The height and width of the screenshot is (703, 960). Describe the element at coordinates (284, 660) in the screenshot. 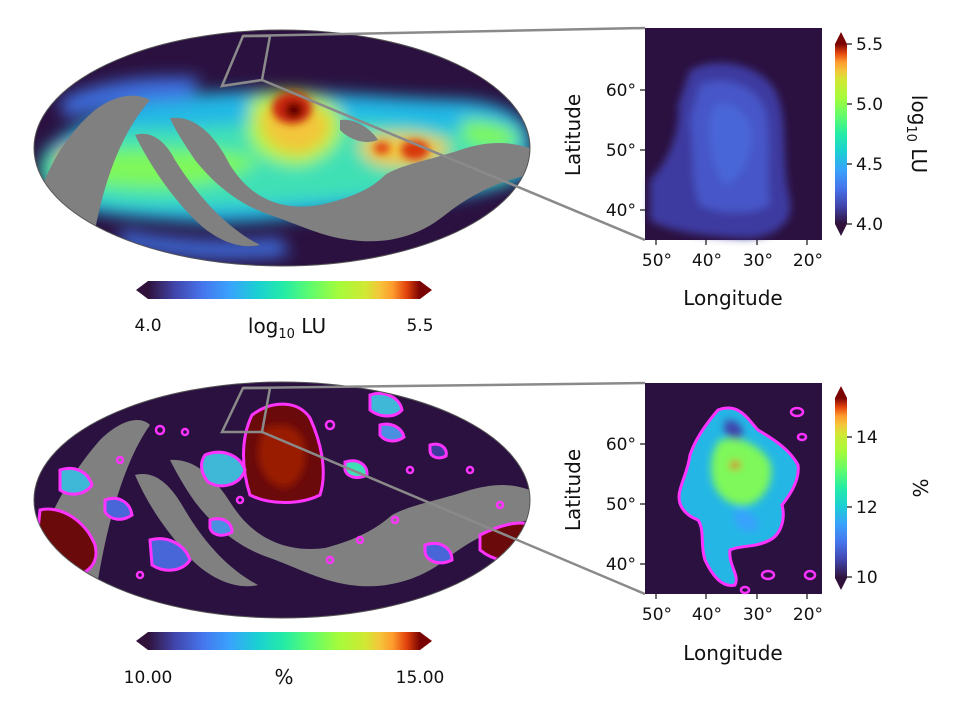

I see `bottom-horizontal-colorbar: 10.00 15.00 %` at that location.